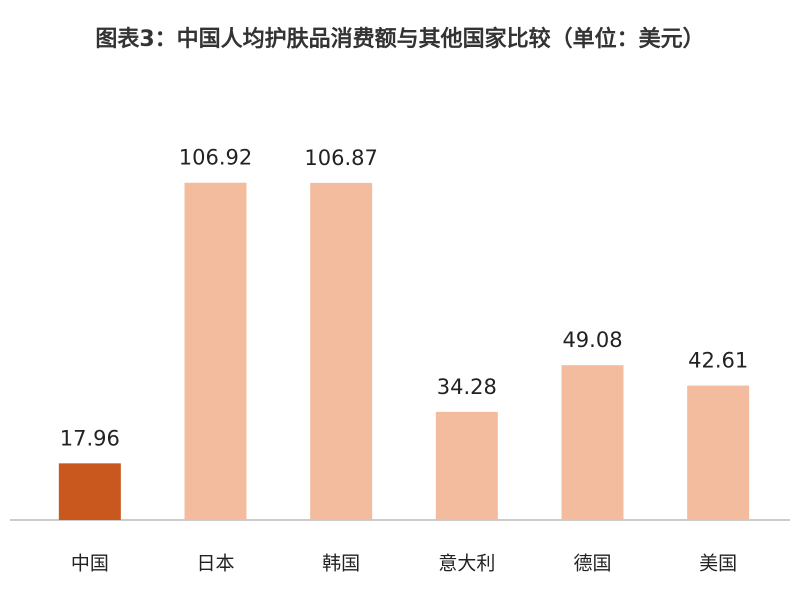 This screenshot has width=800, height=600. I want to click on value-label: 106.92, so click(215, 158).